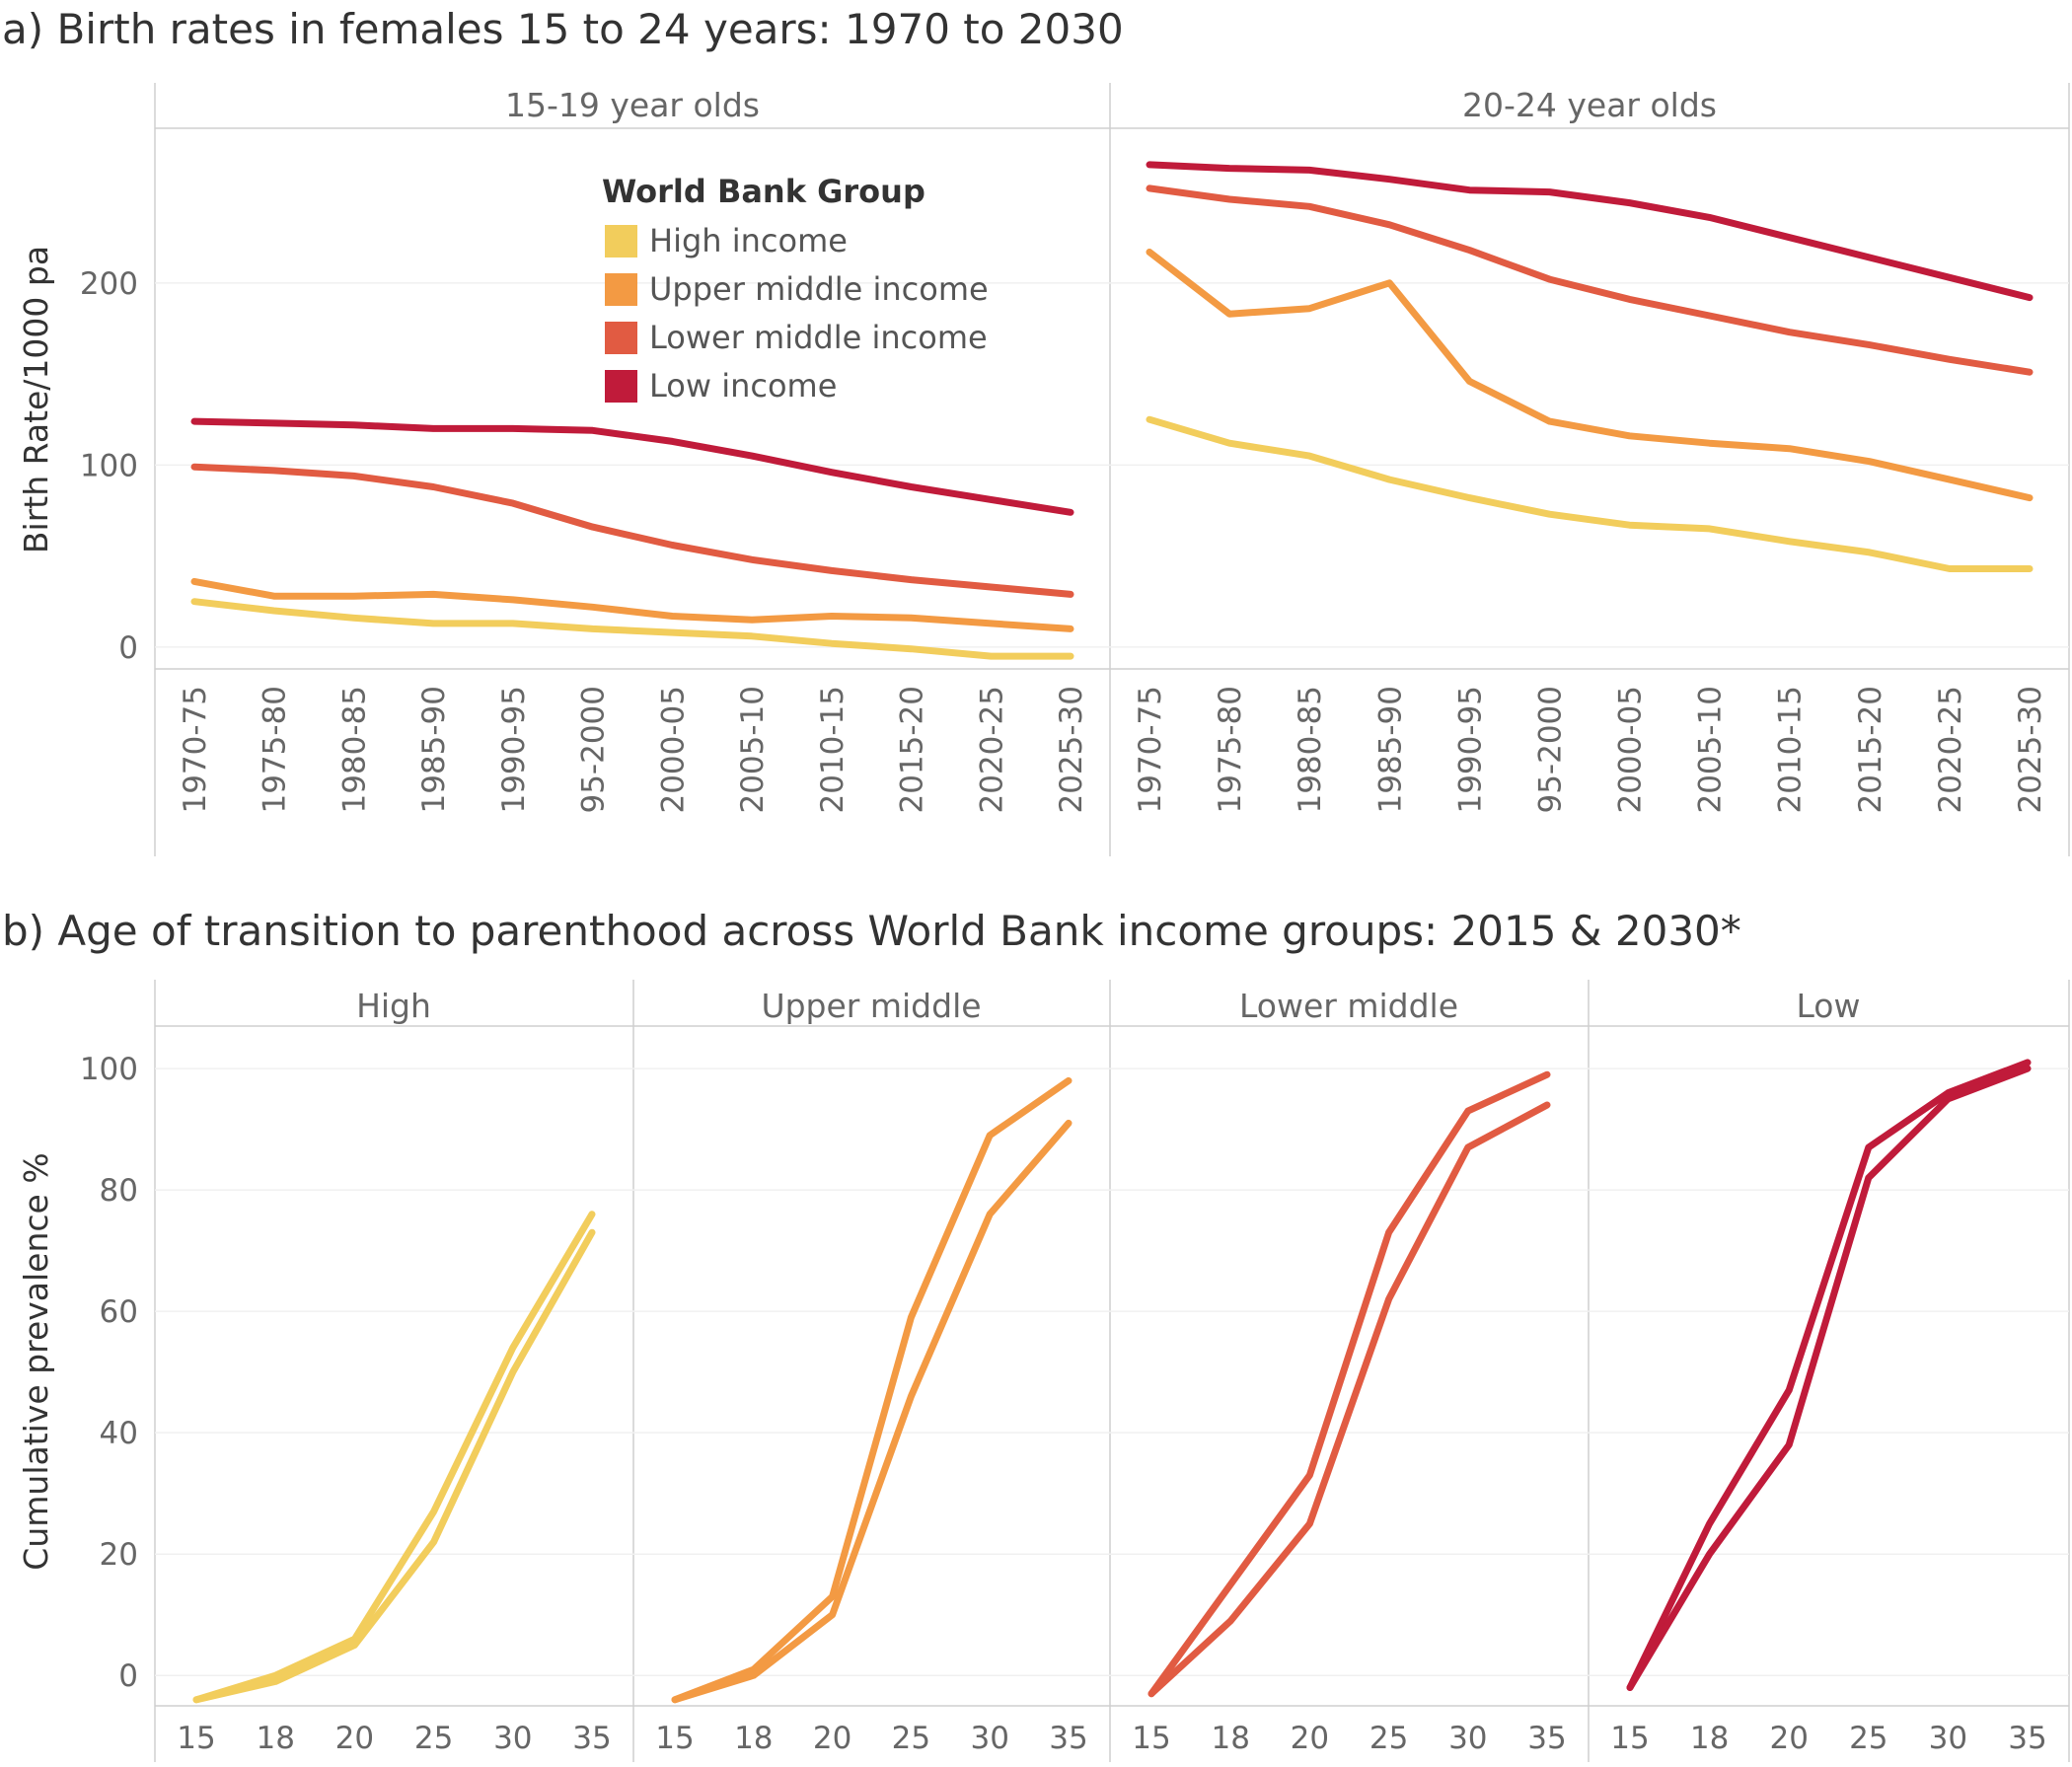 The height and width of the screenshot is (1767, 2072). I want to click on chart-a-y-tick-label: 0, so click(128, 648).